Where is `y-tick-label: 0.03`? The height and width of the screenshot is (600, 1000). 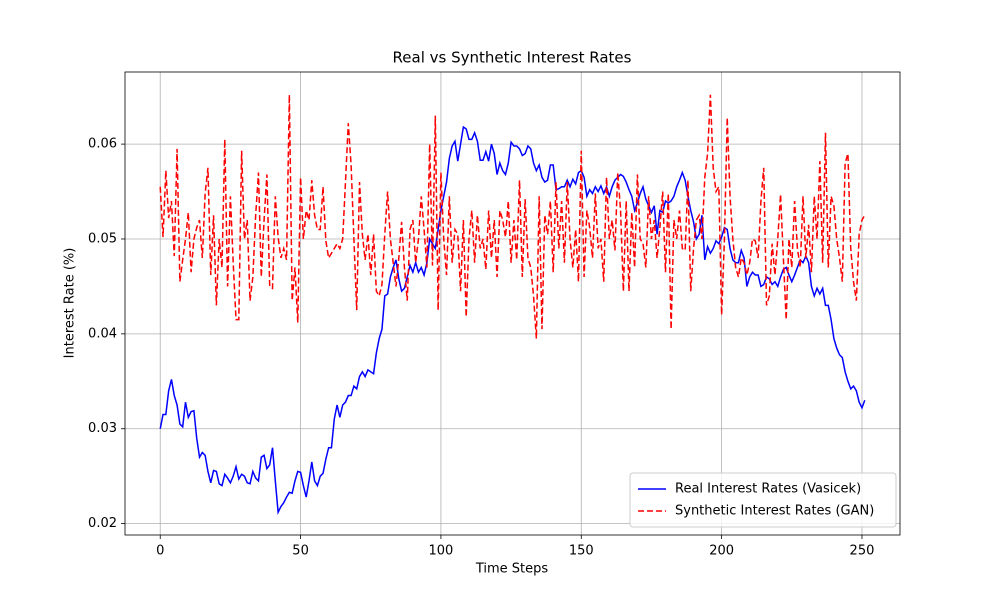 y-tick-label: 0.03 is located at coordinates (102, 428).